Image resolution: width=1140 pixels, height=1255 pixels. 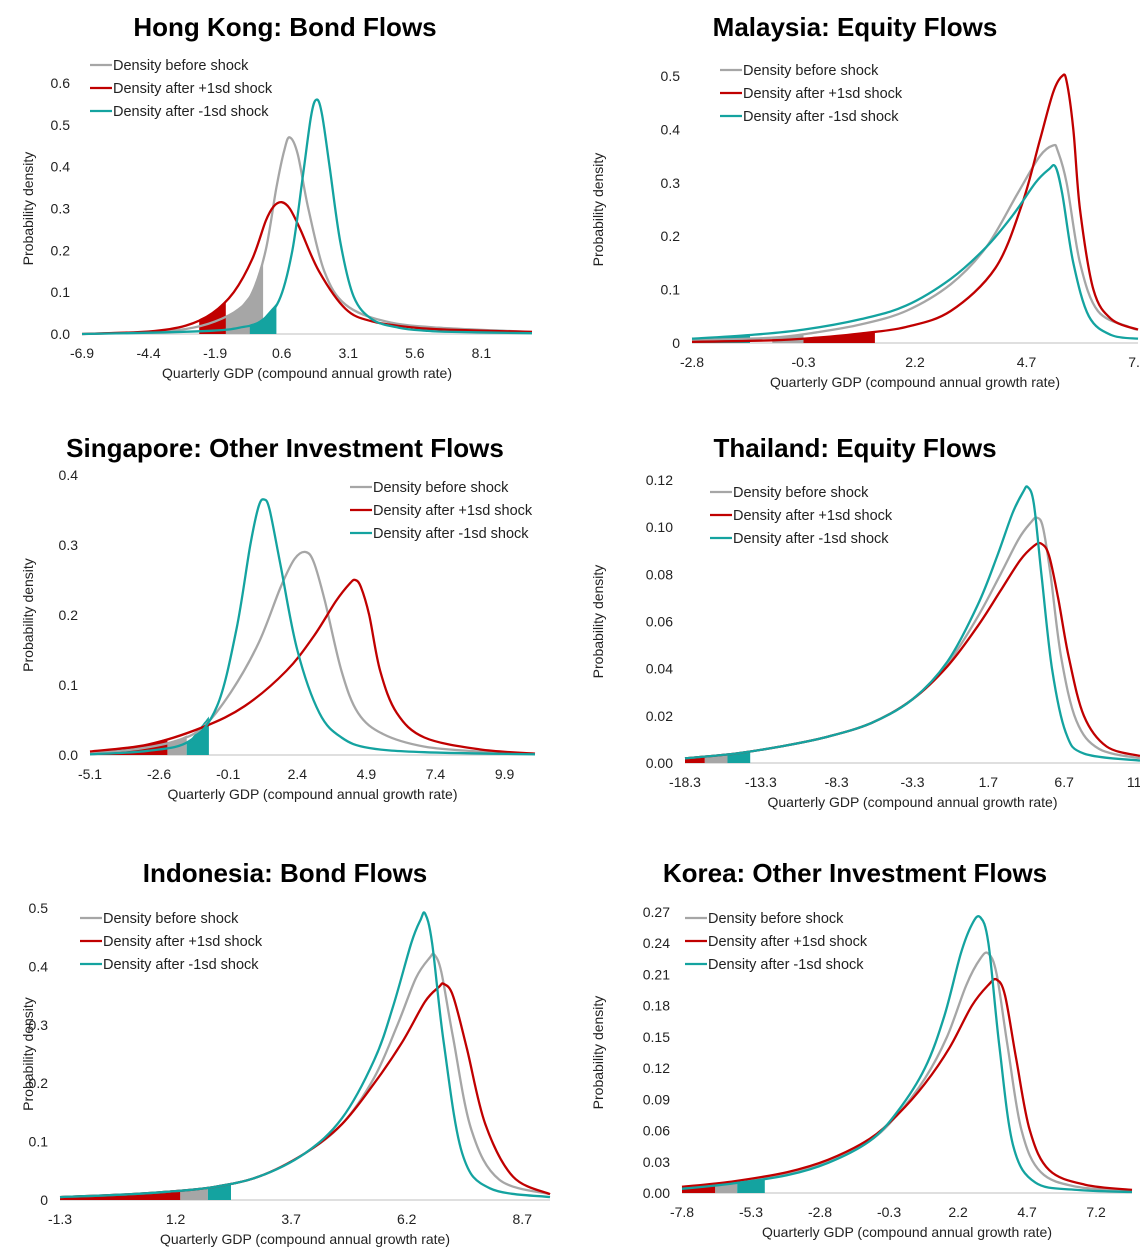 I want to click on x-tick-label: 6.7, so click(x=1064, y=782).